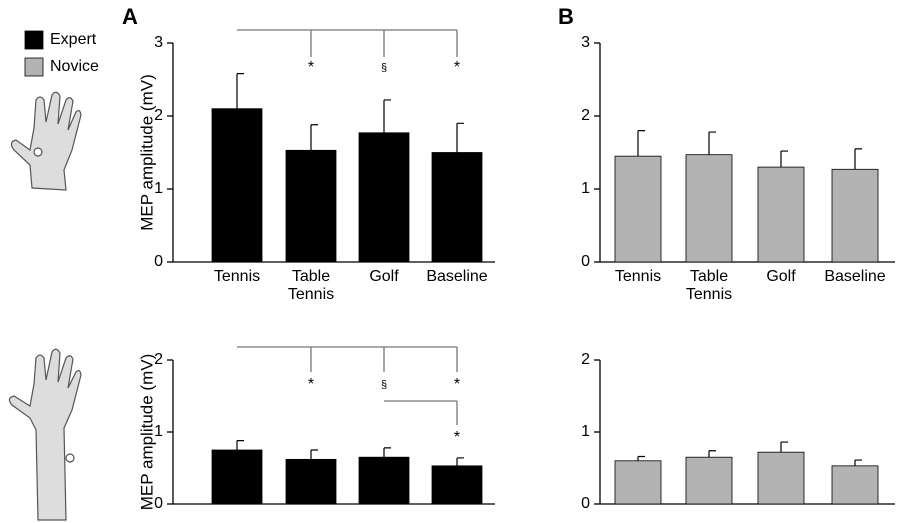 This screenshot has height=523, width=907. I want to click on legend-label: Expert, so click(73, 39).